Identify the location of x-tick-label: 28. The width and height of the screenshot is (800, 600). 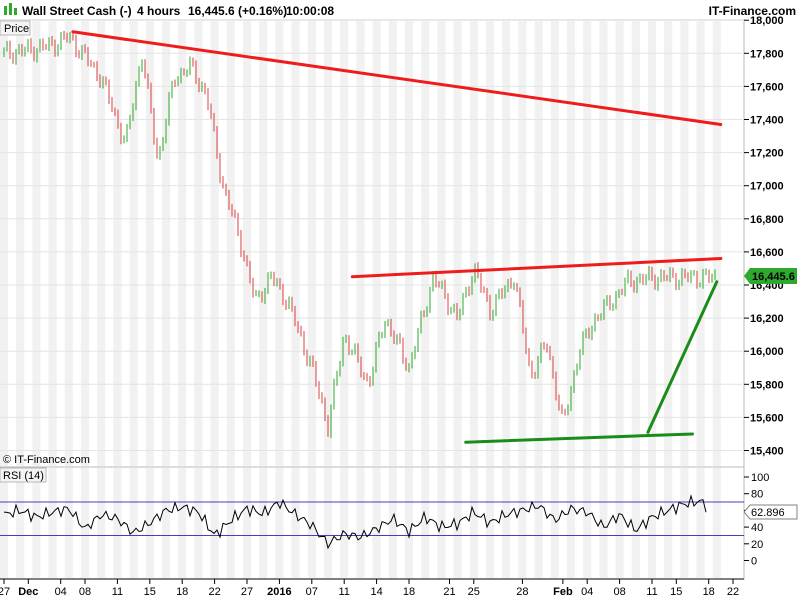
(522, 592).